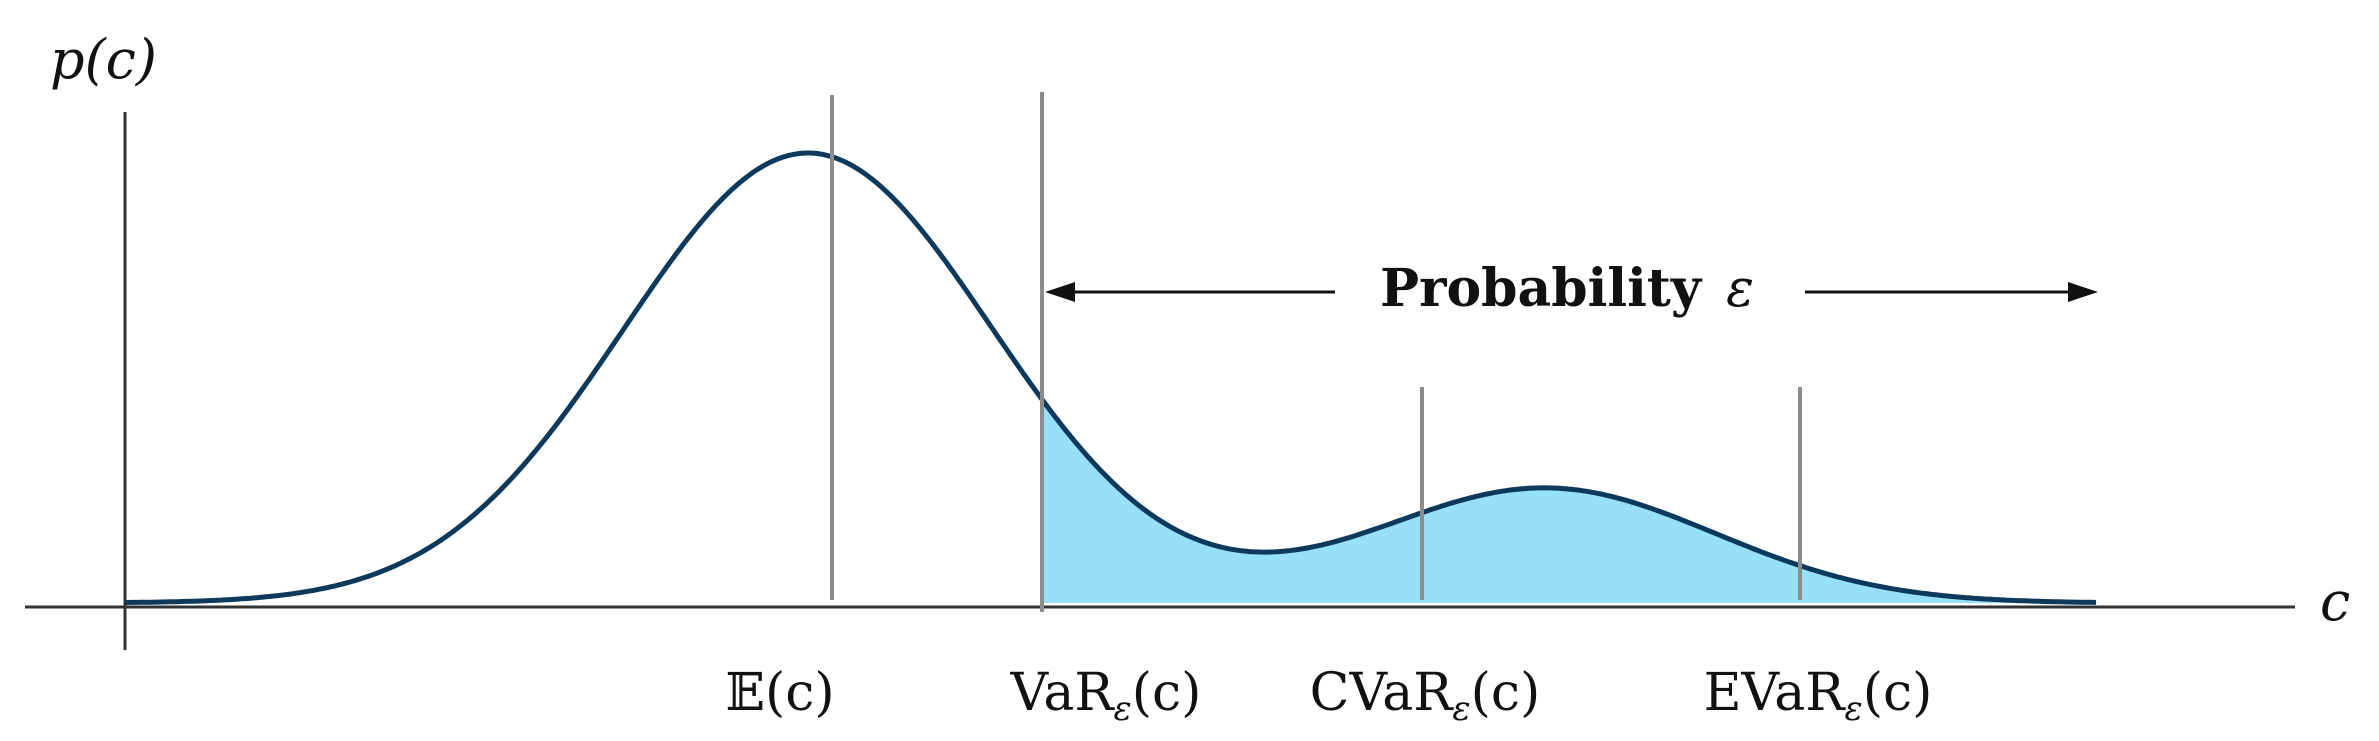 This screenshot has width=2379, height=741. Describe the element at coordinates (2083, 292) in the screenshot. I see `probability-arrow-right-head` at that location.